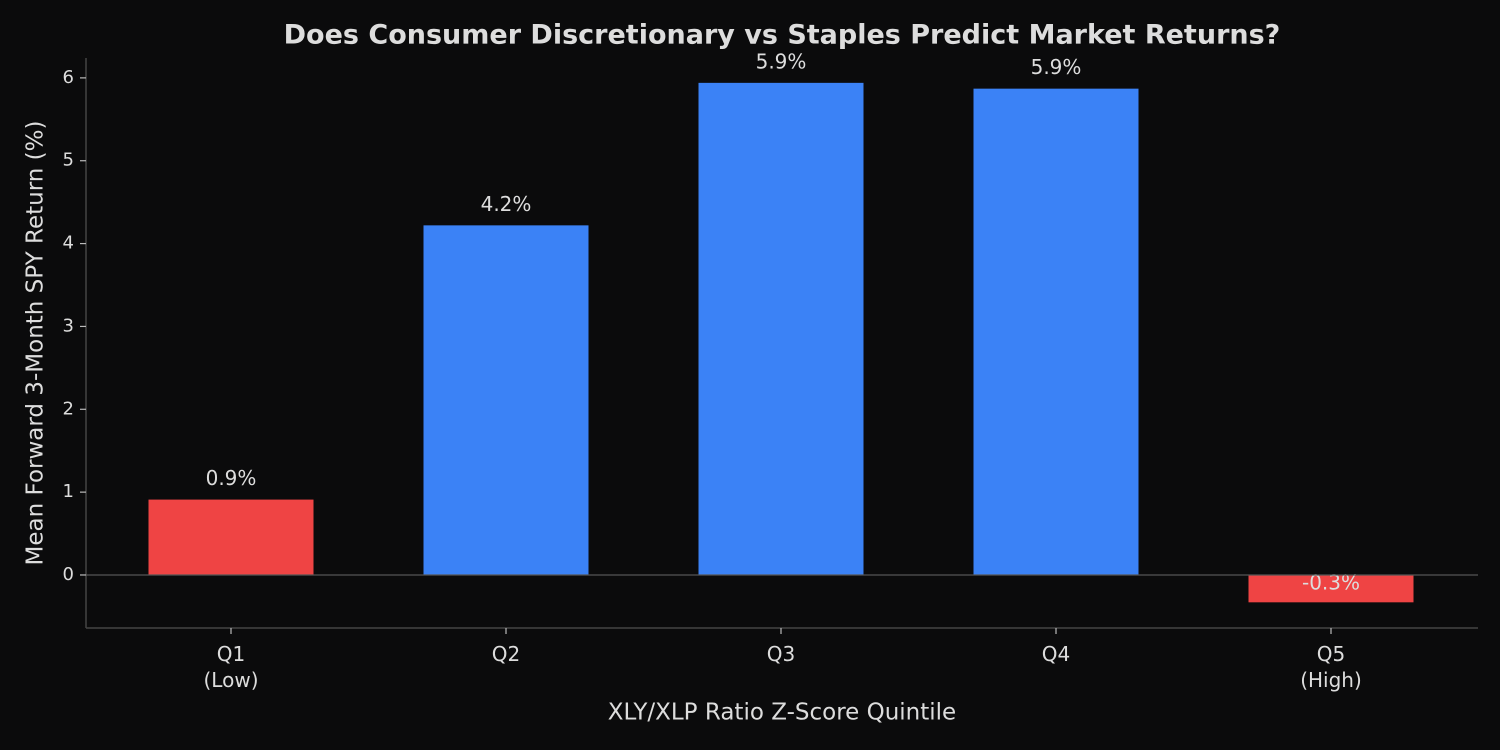  I want to click on x-tick-label: Q1 (Low), so click(231, 667).